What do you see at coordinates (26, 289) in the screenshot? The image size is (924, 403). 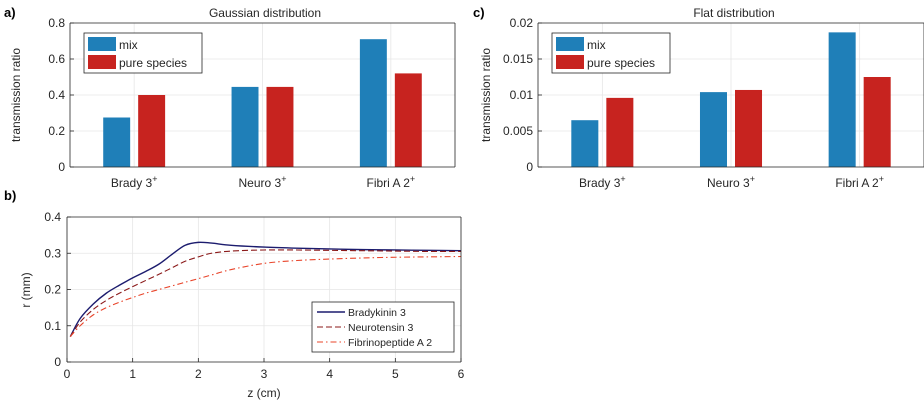 I see `panel-b-ylabel: r (mm)` at bounding box center [26, 289].